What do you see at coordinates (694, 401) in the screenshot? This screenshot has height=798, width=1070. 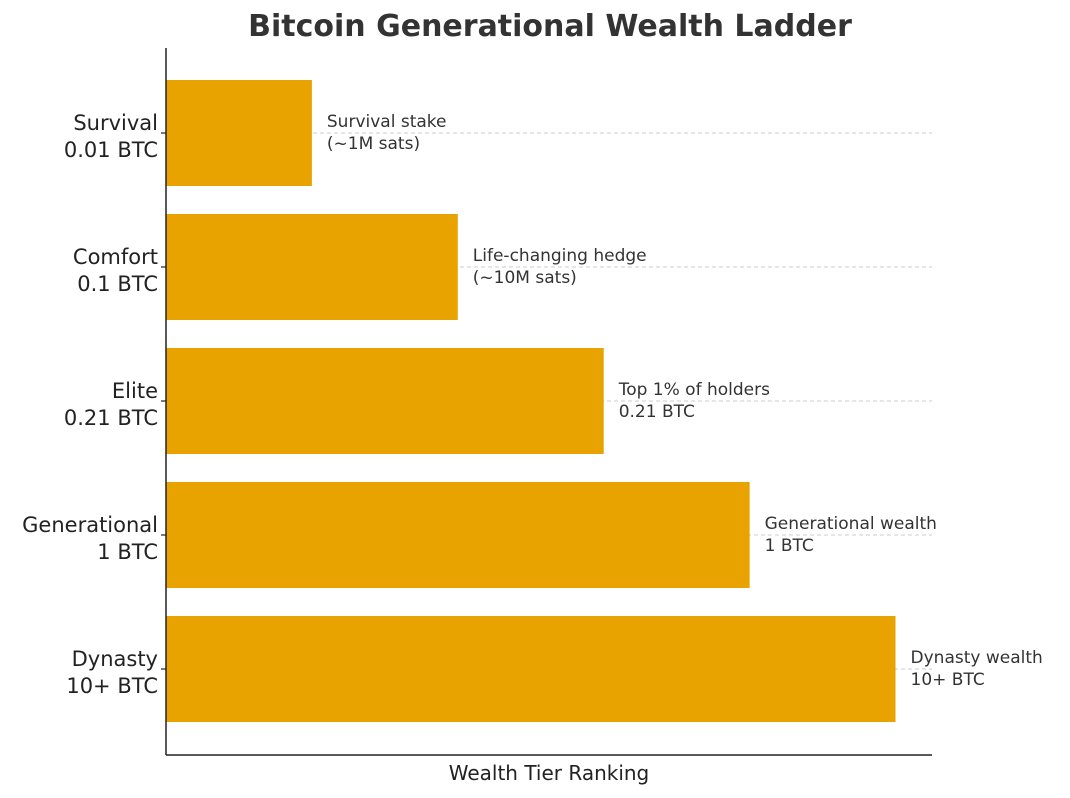 I see `bar-annotation: Top 1% of holders 0.21 BTC` at bounding box center [694, 401].